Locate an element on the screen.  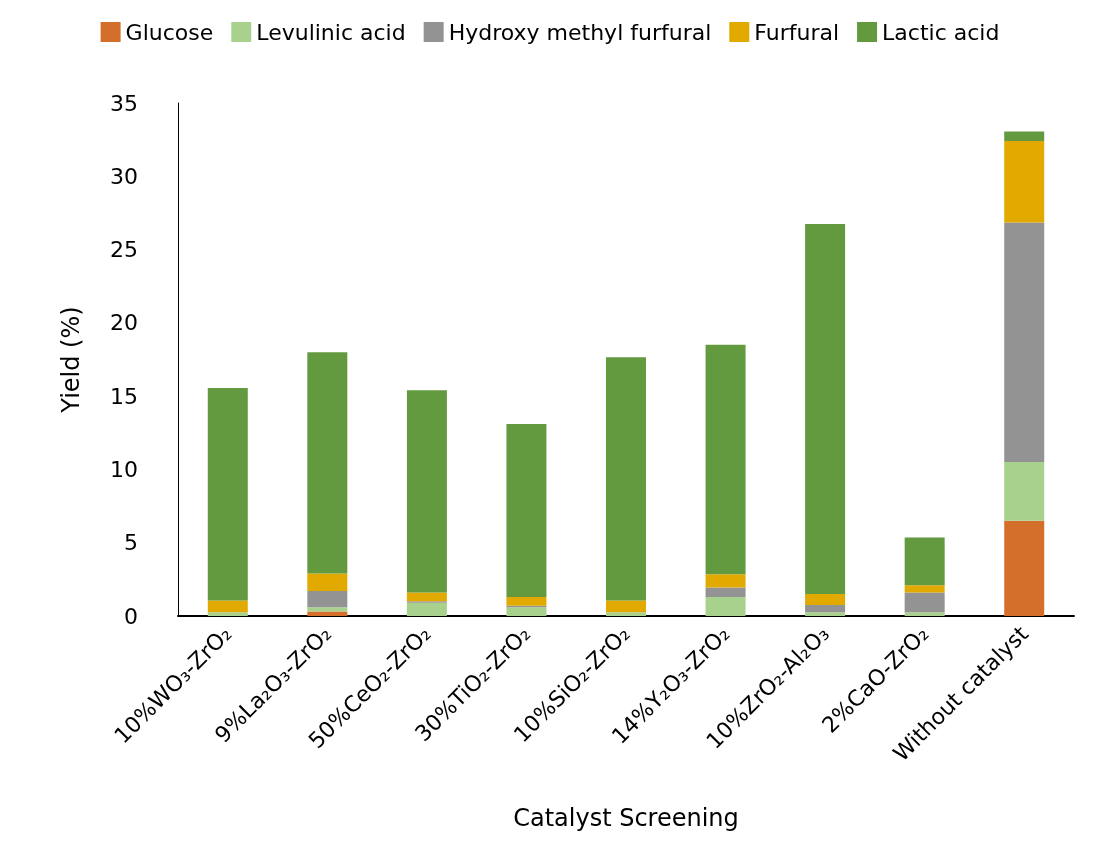
legend-label: Levulinic acid is located at coordinates (331, 32).